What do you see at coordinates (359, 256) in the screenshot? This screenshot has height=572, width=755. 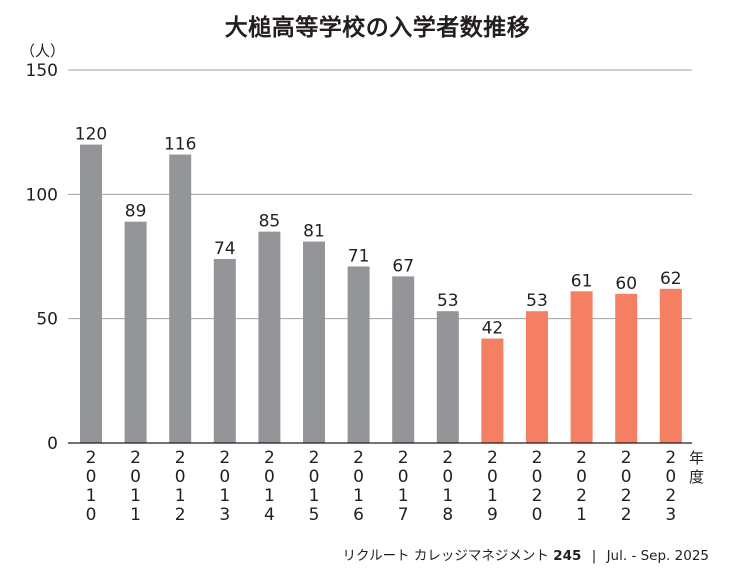 I see `data-label: 71` at bounding box center [359, 256].